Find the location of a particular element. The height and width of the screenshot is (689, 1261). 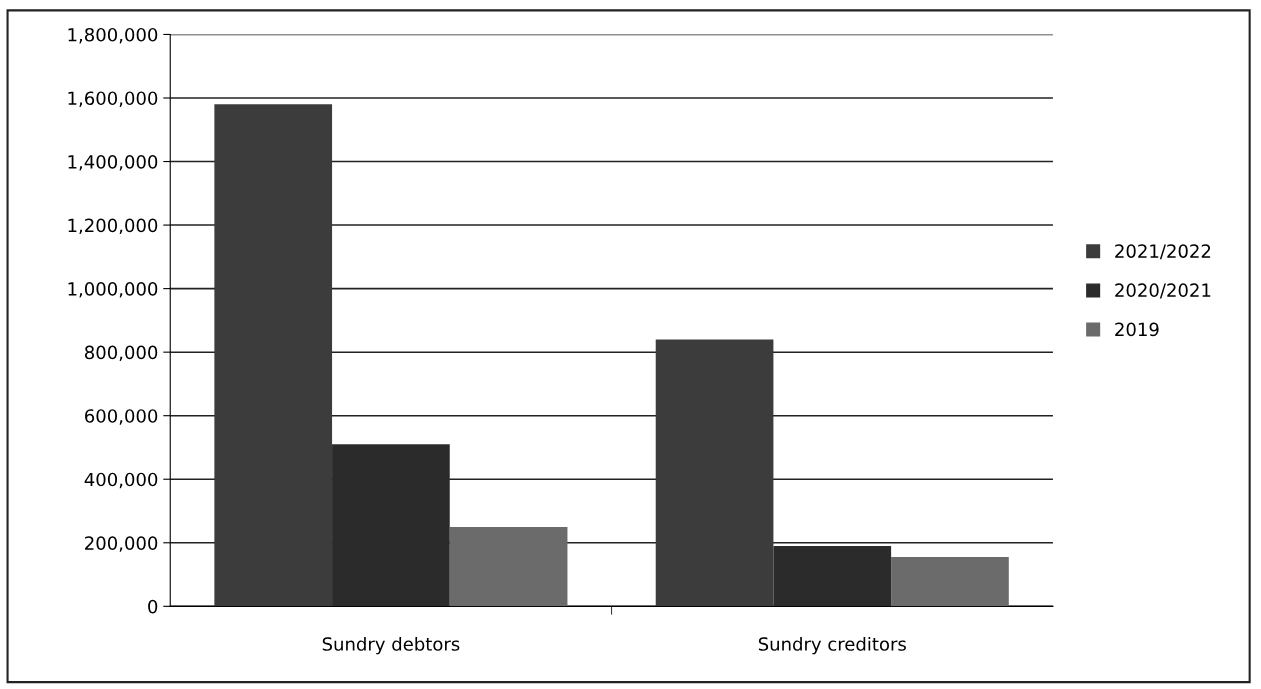

y-tick-label: 400,000 is located at coordinates (121, 480).